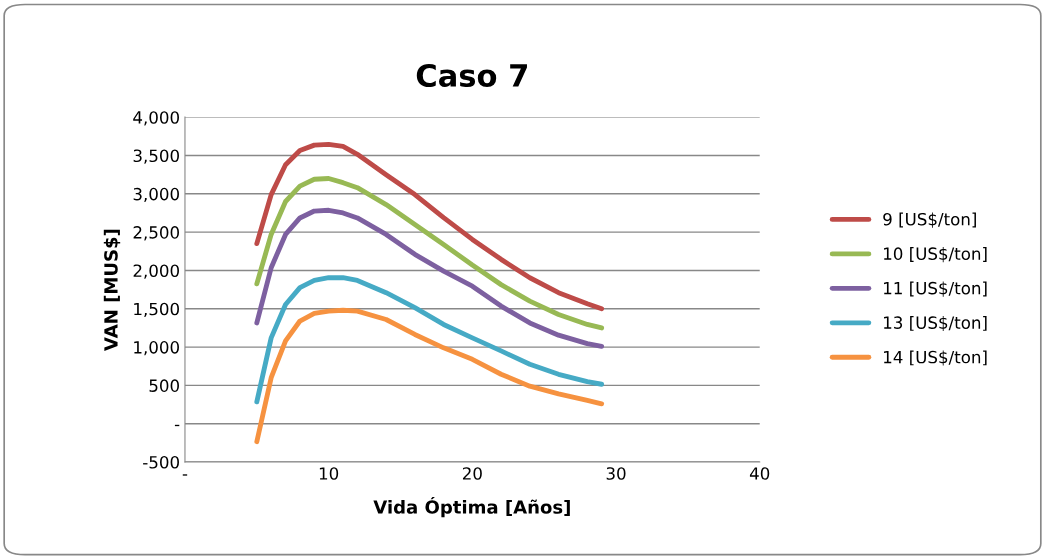  I want to click on legend-label: 14 [US$/ton], so click(935, 358).